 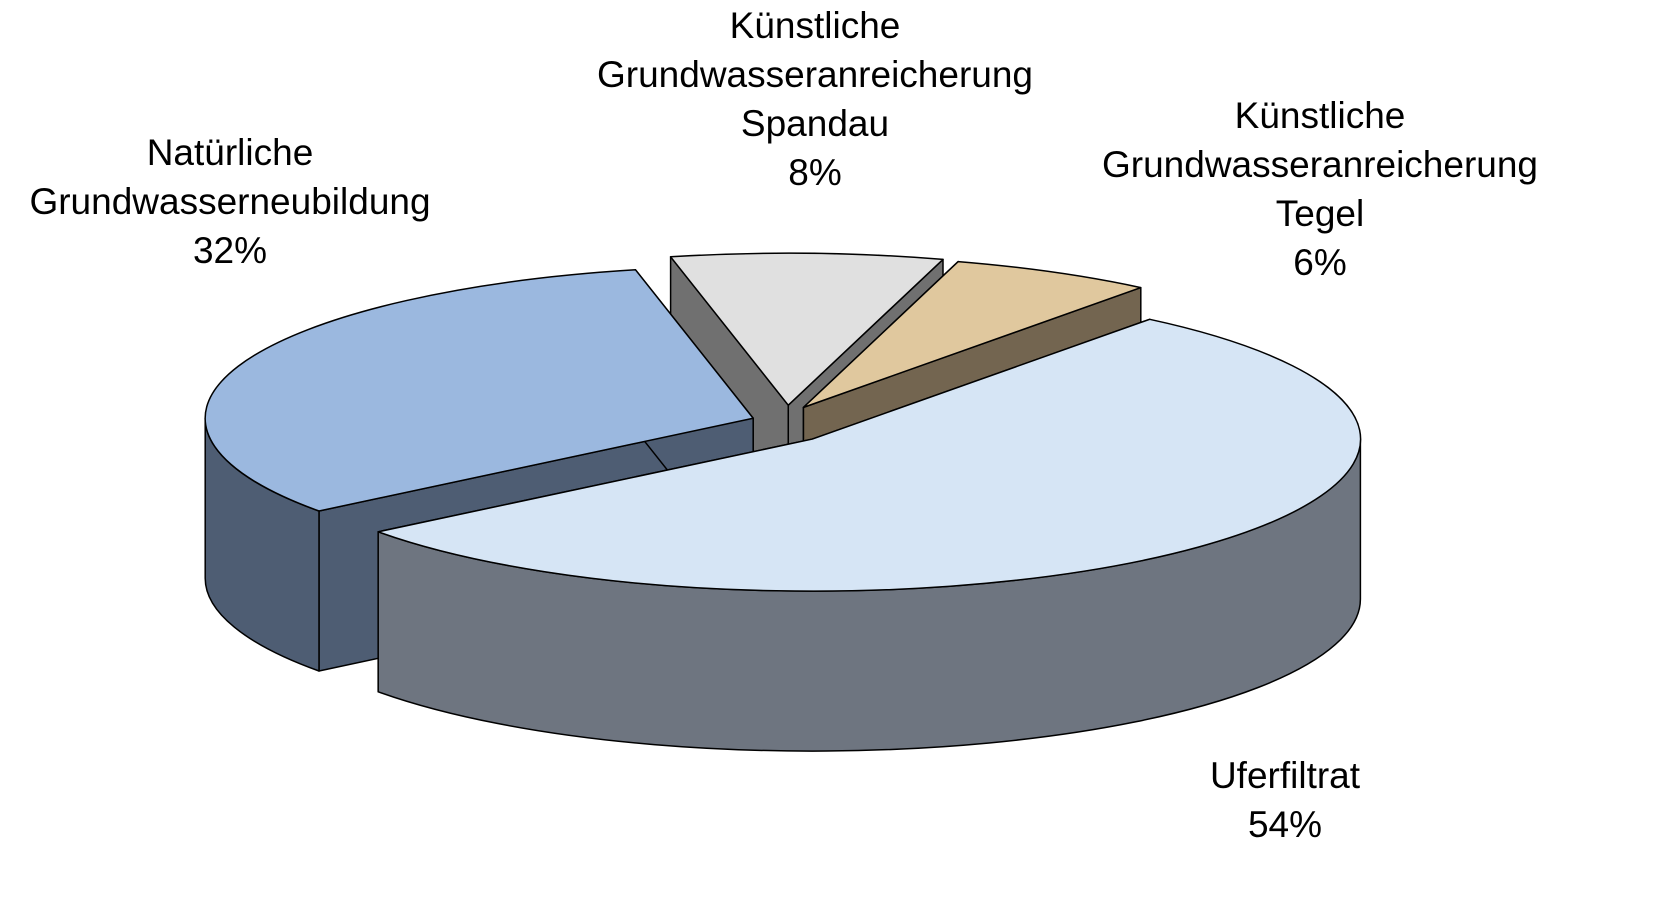 I want to click on label-line: Natürliche, so click(x=230, y=152).